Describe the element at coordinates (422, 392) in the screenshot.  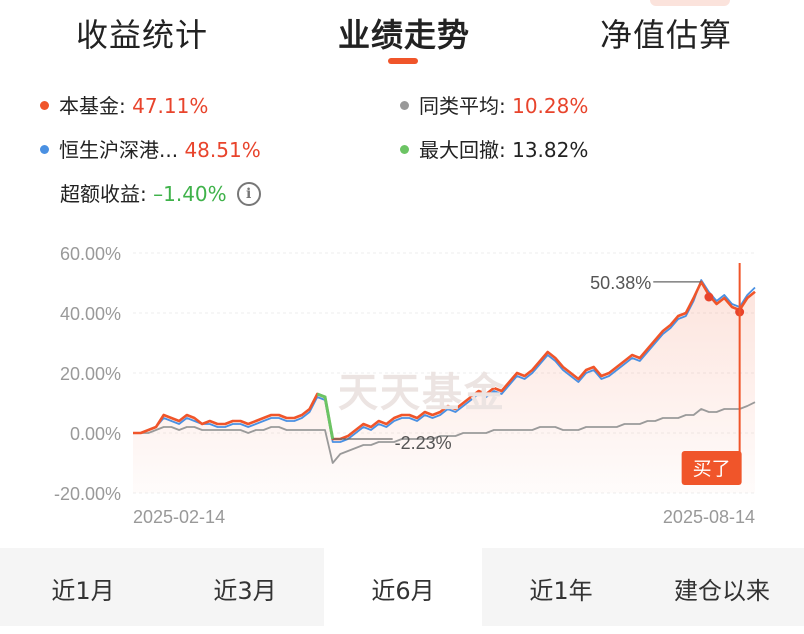
I see `watermark: 天天基金` at that location.